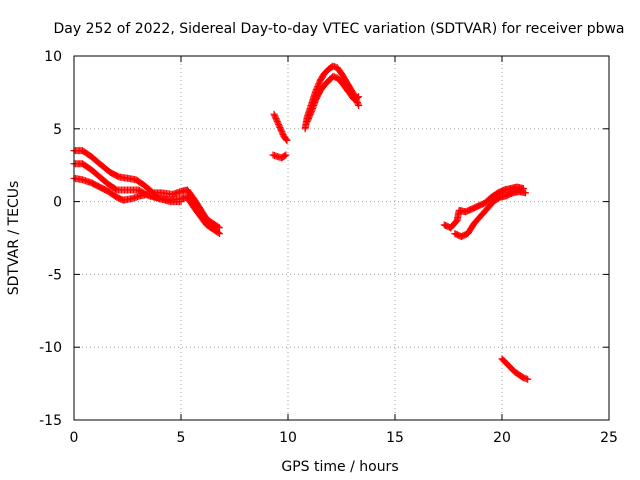  Describe the element at coordinates (339, 467) in the screenshot. I see `x-axis-label: GPS time / hours` at that location.